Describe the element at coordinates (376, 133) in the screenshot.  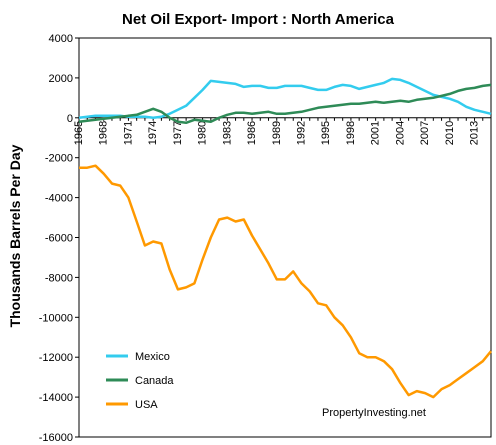
I see `x-tick-label: 2001` at that location.